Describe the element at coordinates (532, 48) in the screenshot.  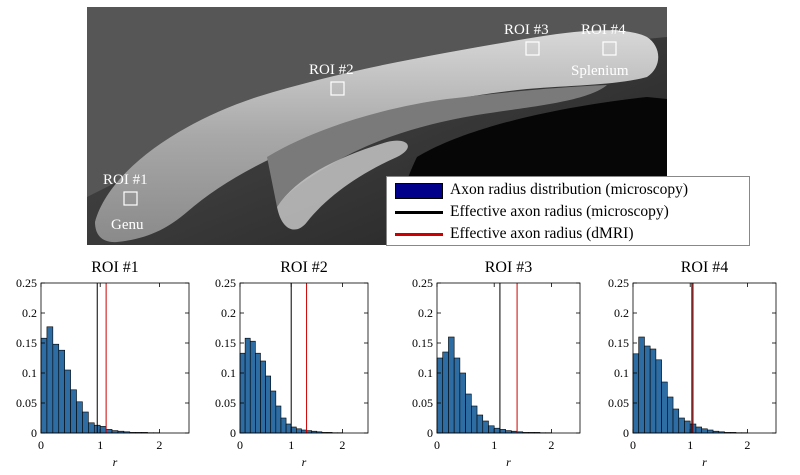
I see `roi-3-box` at that location.